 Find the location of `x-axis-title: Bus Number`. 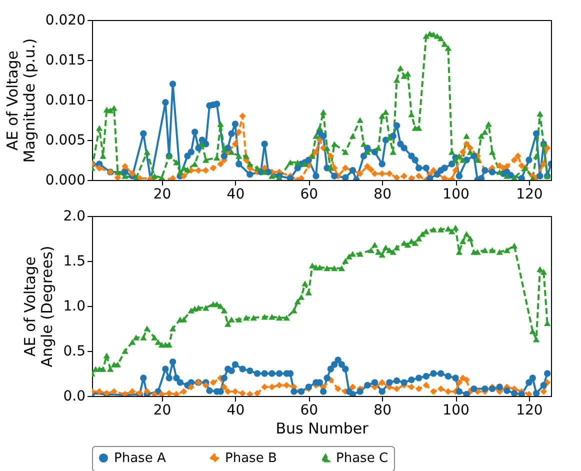

x-axis-title: Bus Number is located at coordinates (323, 429).